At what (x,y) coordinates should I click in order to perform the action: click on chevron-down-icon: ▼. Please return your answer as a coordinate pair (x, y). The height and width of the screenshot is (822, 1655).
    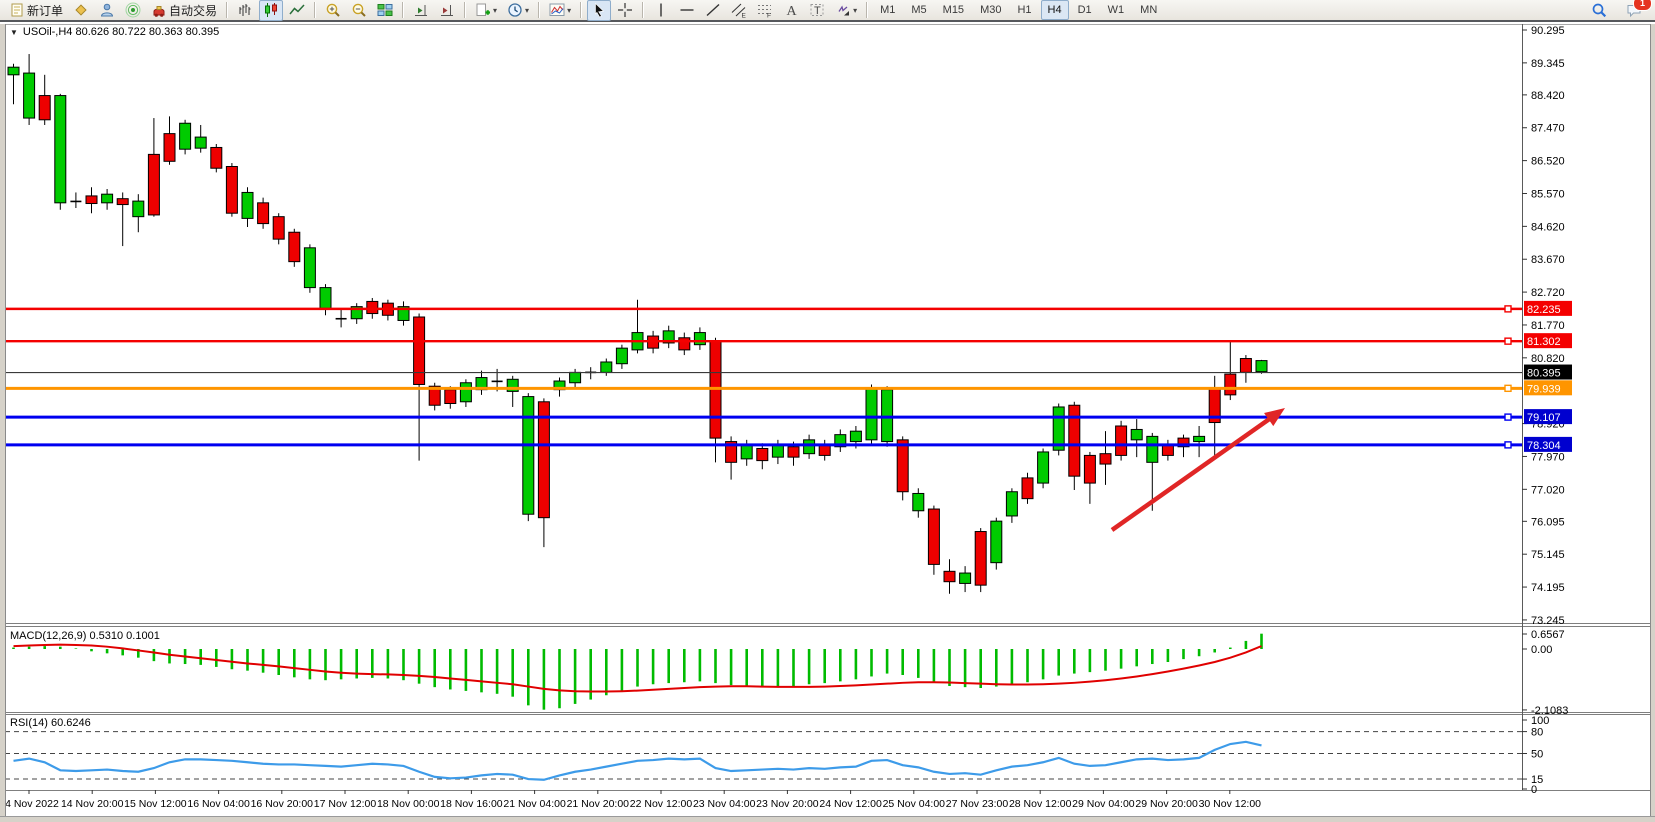
    Looking at the image, I should click on (14, 32).